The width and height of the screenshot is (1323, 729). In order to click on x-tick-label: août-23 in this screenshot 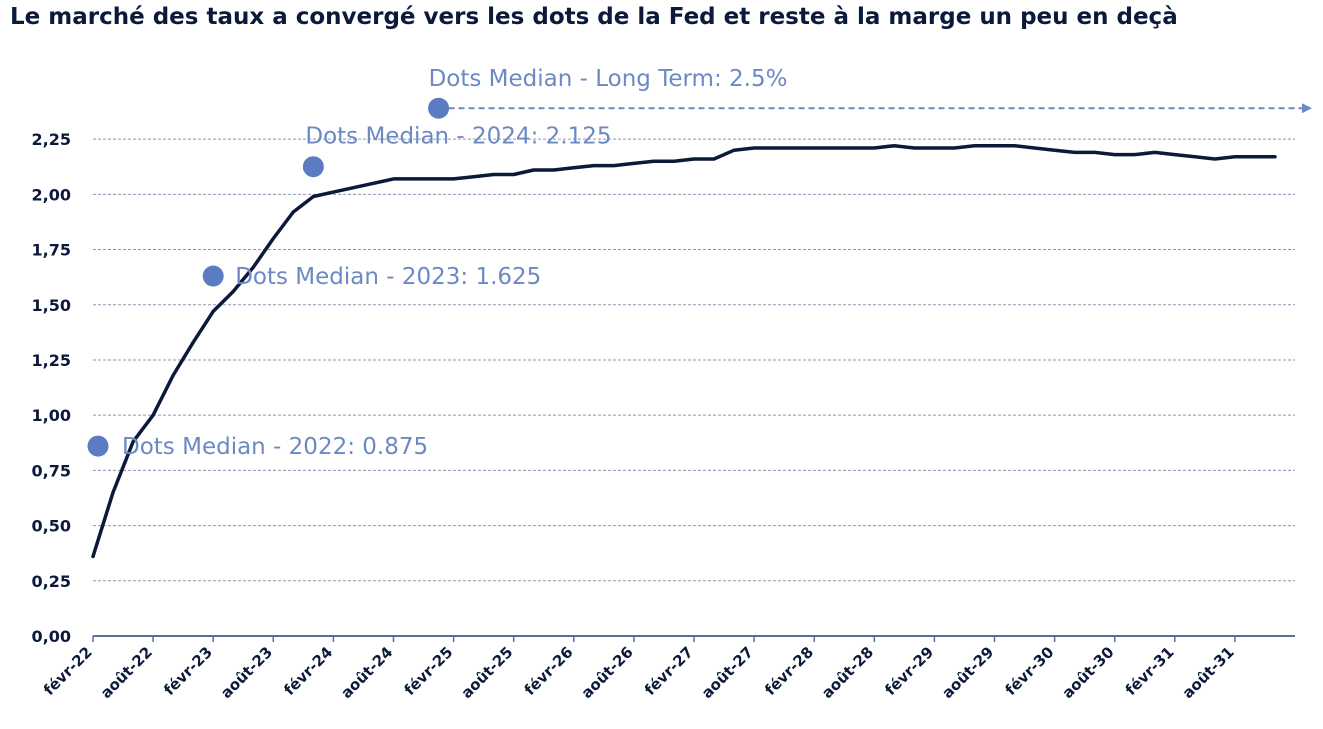, I will do `click(246, 672)`.